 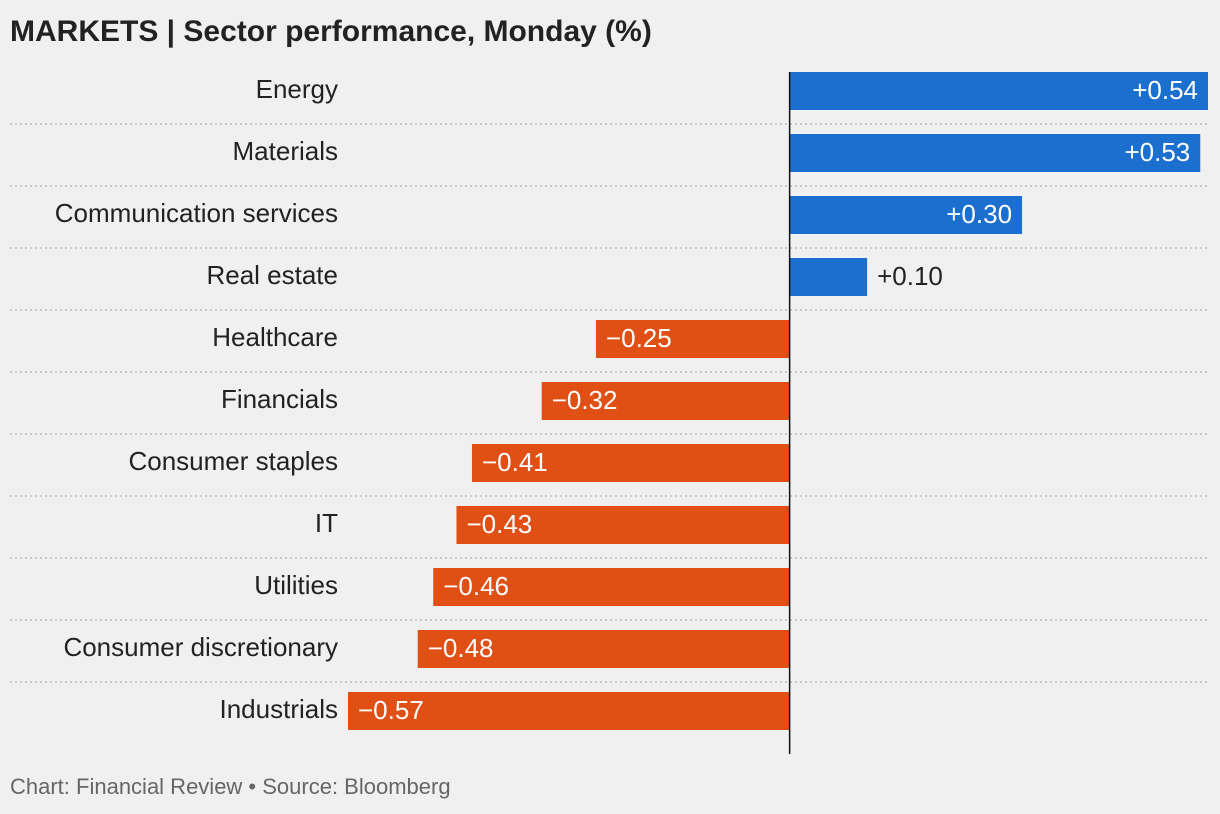 What do you see at coordinates (331, 31) in the screenshot?
I see `chart-title: MARKETS | Sector performance, Monday (%)` at bounding box center [331, 31].